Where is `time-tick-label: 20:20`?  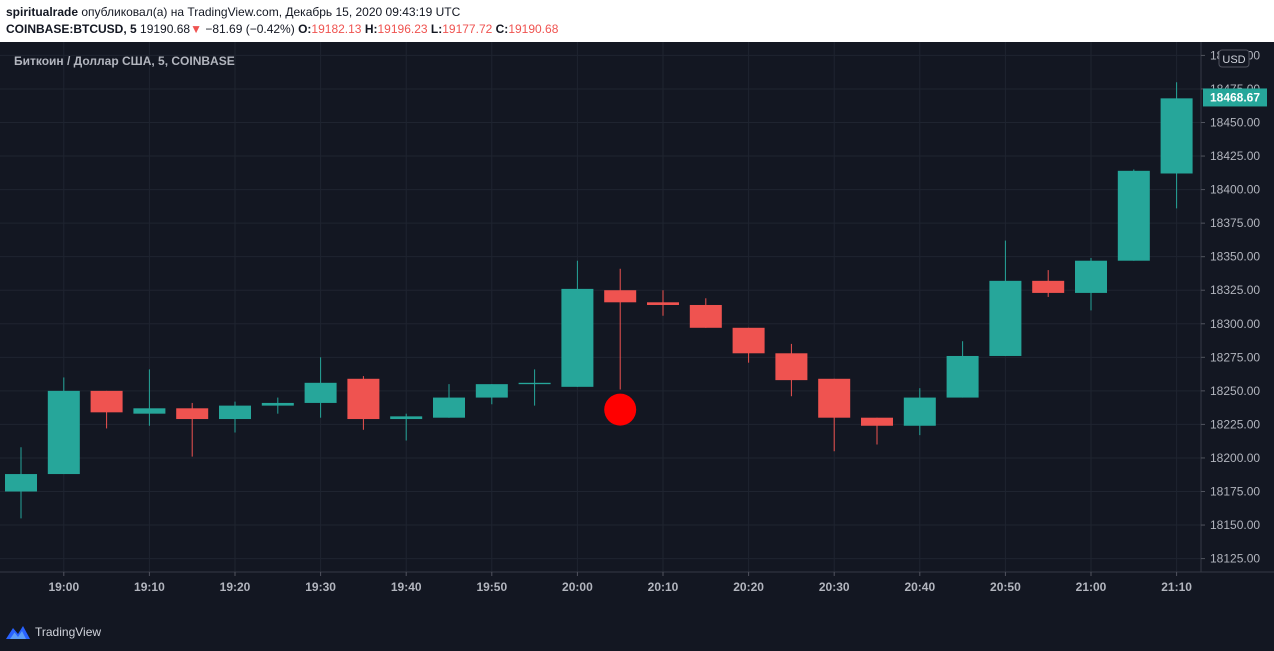 time-tick-label: 20:20 is located at coordinates (748, 587).